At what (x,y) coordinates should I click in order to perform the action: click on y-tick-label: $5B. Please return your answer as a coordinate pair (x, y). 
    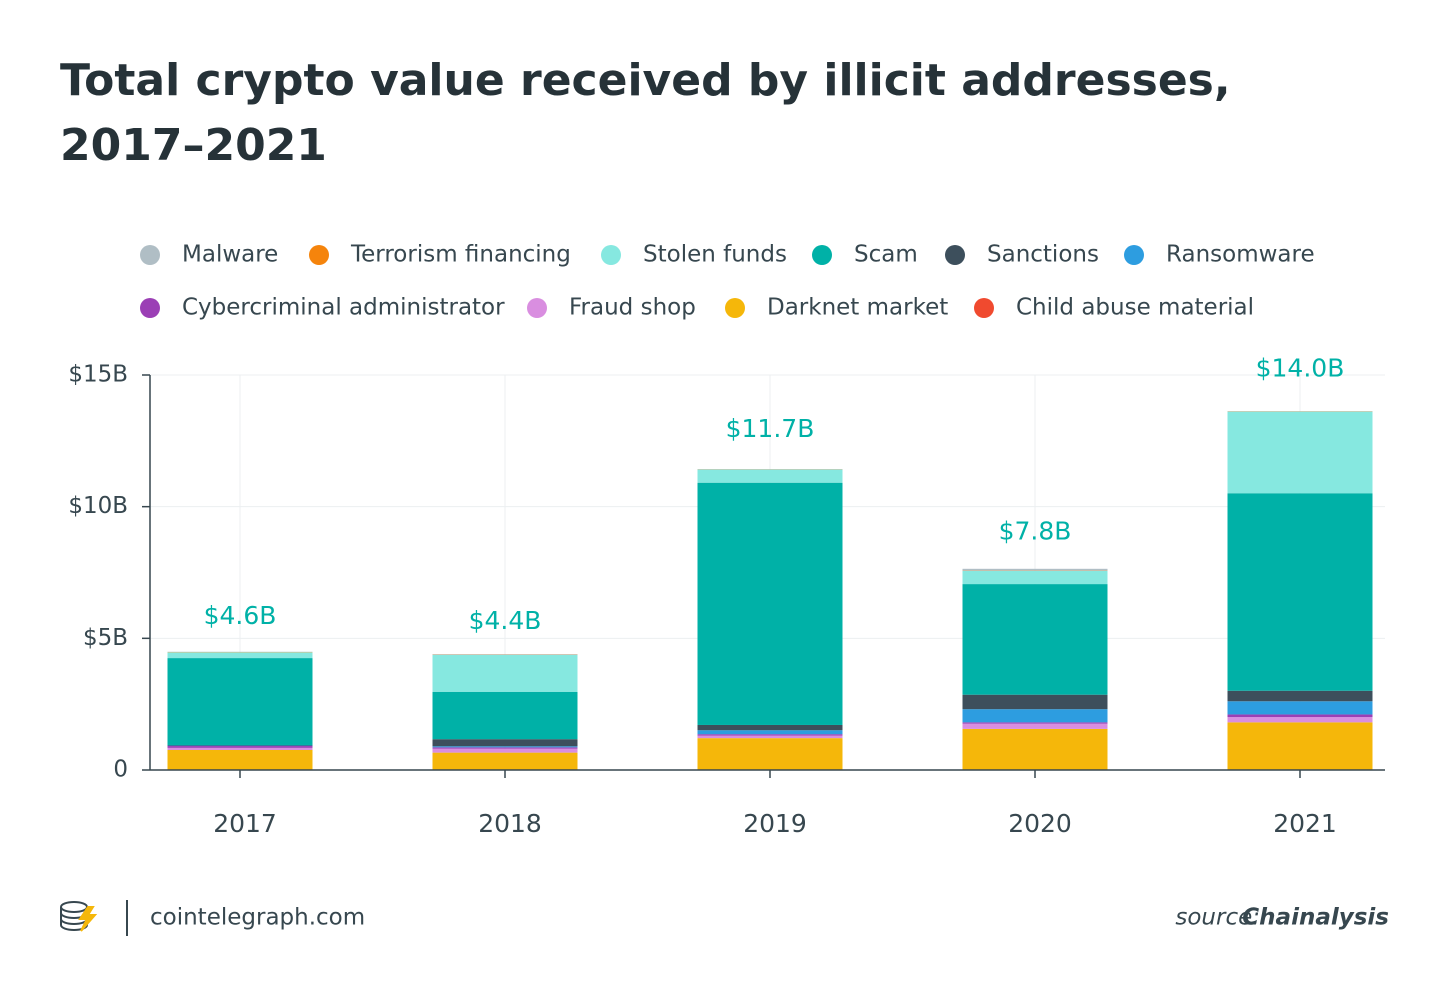
    Looking at the image, I should click on (105, 638).